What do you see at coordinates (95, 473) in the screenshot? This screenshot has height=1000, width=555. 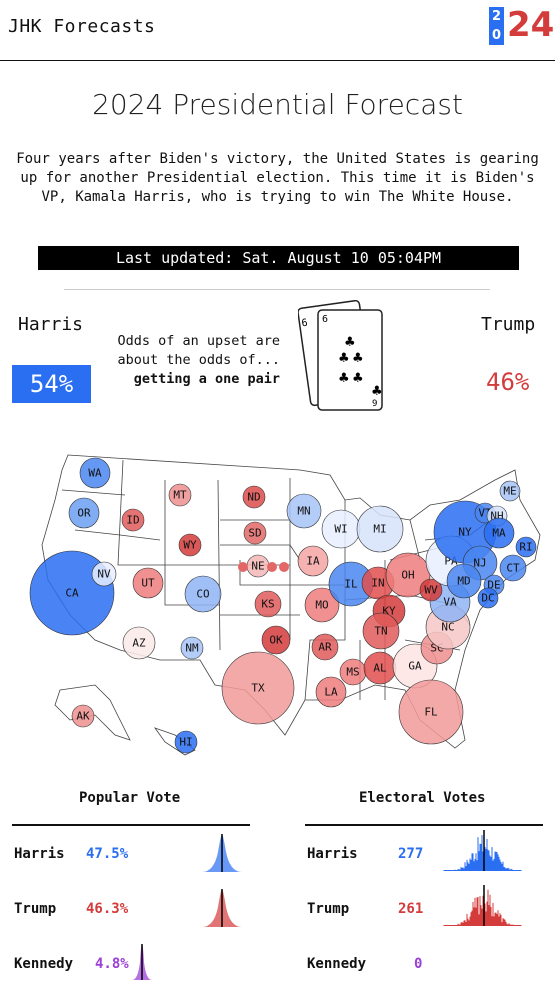 I see `state-bubble-wa` at bounding box center [95, 473].